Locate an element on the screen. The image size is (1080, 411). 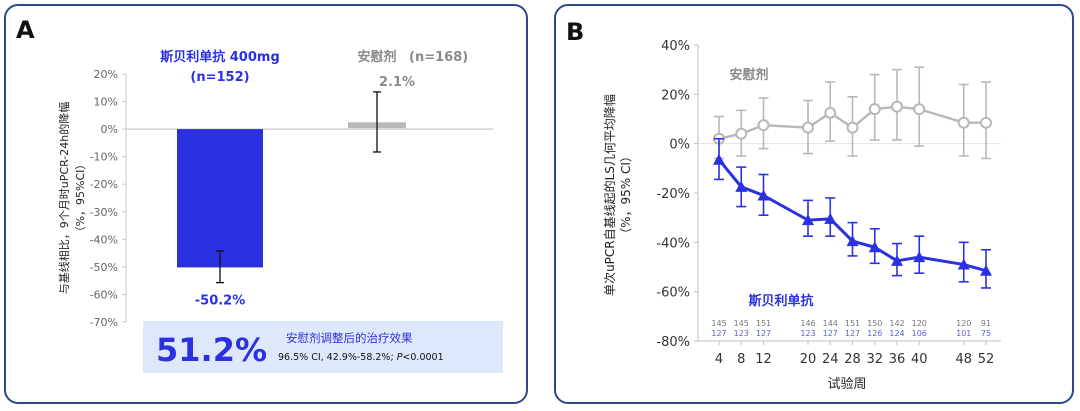
series-label-placebo: 安慰剂 is located at coordinates (748, 75).